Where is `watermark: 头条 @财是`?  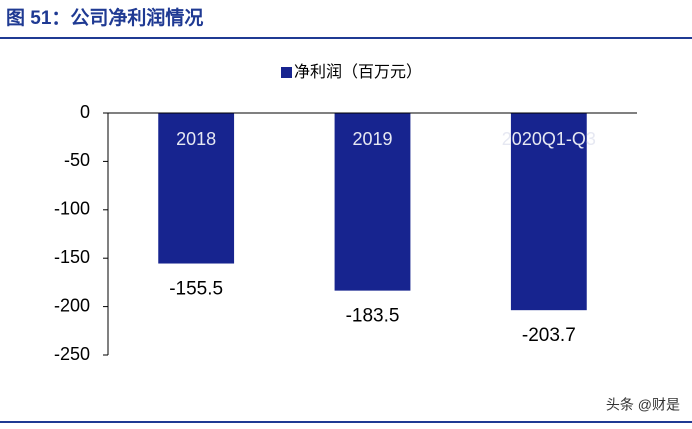
watermark: 头条 @财是 is located at coordinates (643, 405).